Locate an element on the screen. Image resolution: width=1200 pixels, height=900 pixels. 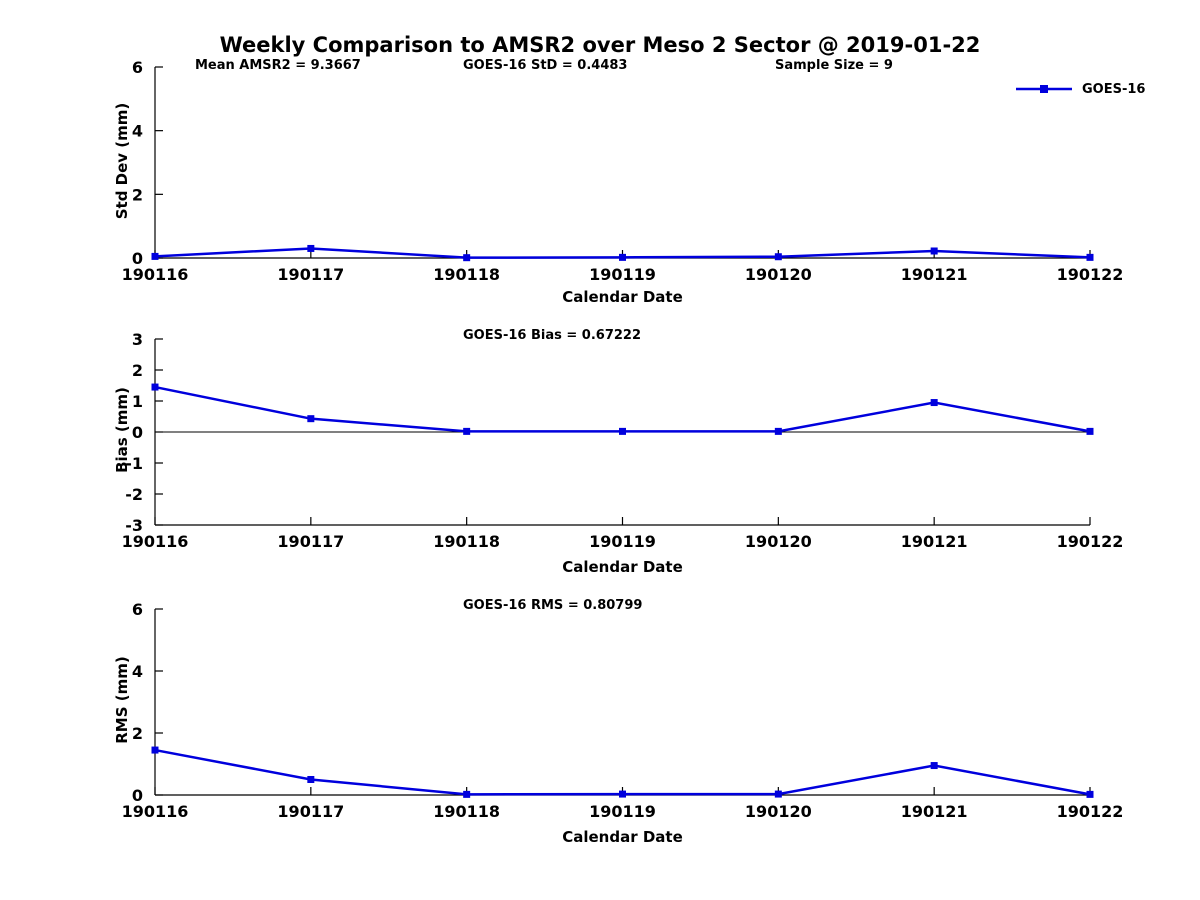
y-axis-label-bias: Bias (mm) is located at coordinates (122, 430).